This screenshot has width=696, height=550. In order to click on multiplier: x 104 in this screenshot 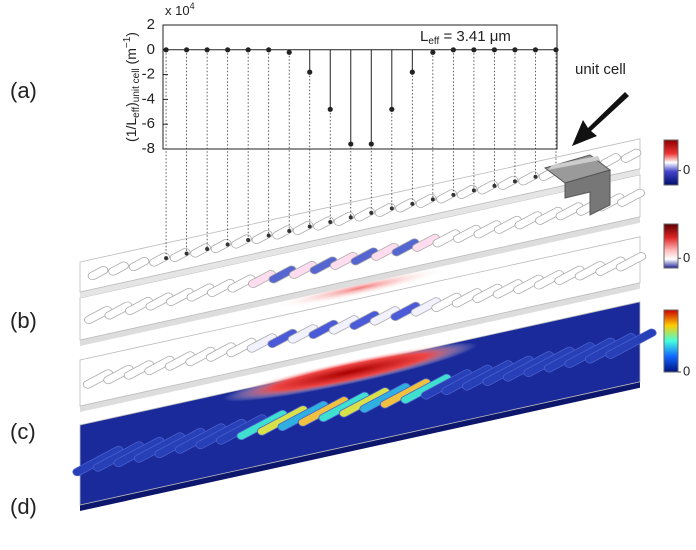, I will do `click(180, 9)`.